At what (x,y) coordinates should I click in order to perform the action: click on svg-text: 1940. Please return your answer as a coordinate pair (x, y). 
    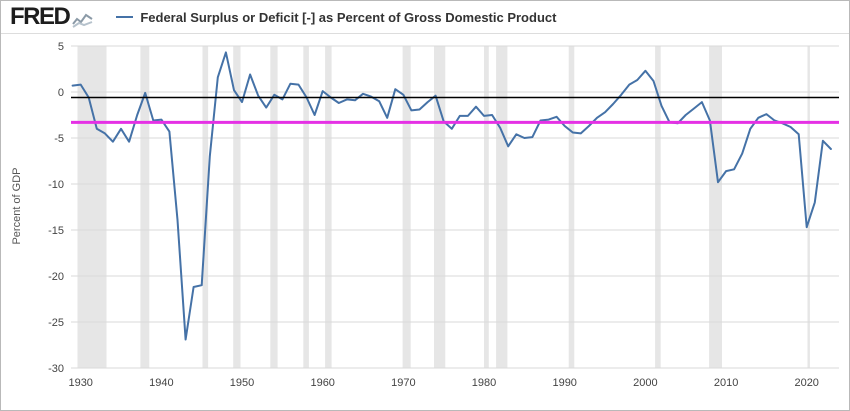
    Looking at the image, I should click on (161, 383).